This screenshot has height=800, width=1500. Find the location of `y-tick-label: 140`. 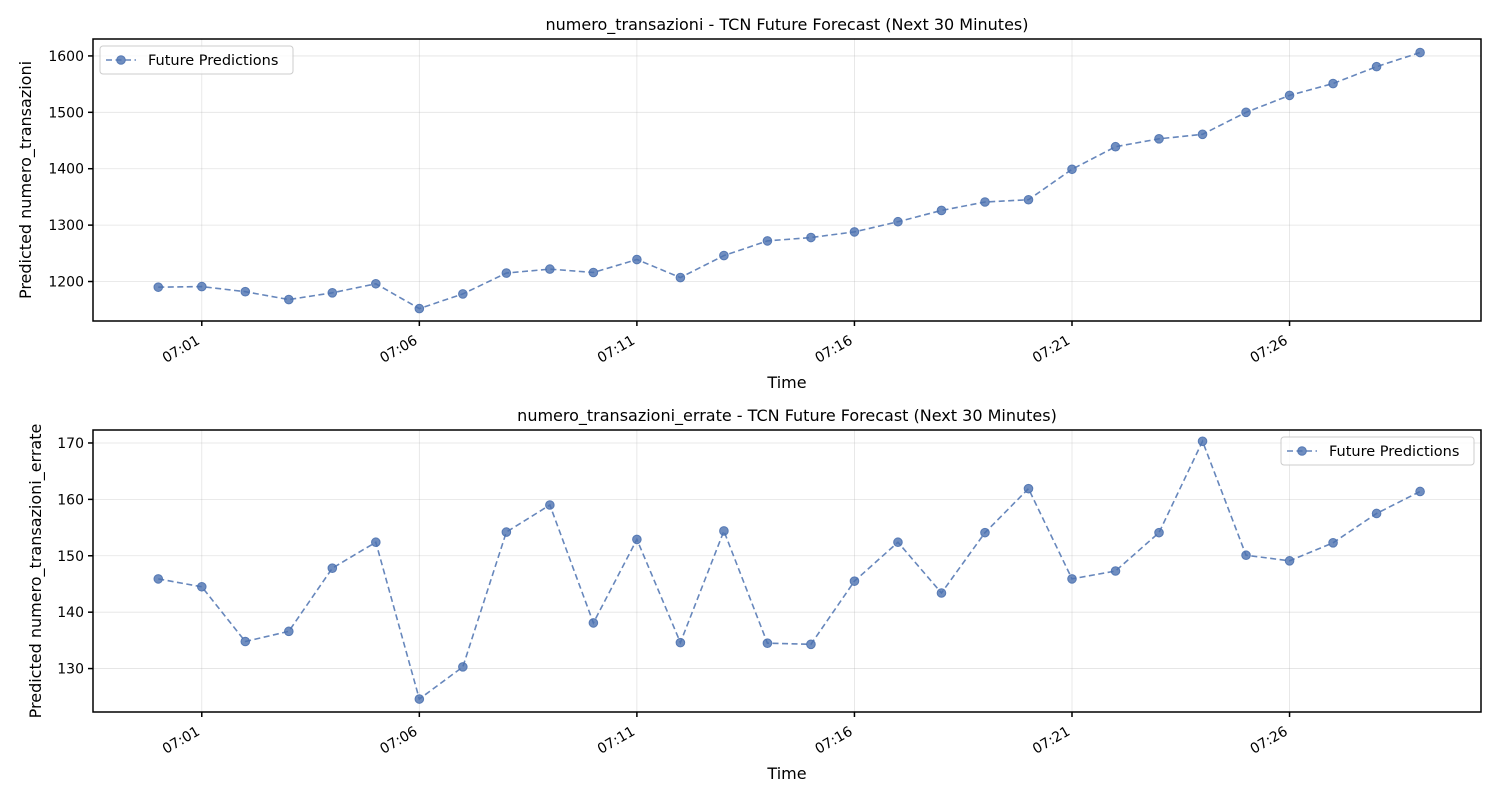

y-tick-label: 140 is located at coordinates (70, 613).